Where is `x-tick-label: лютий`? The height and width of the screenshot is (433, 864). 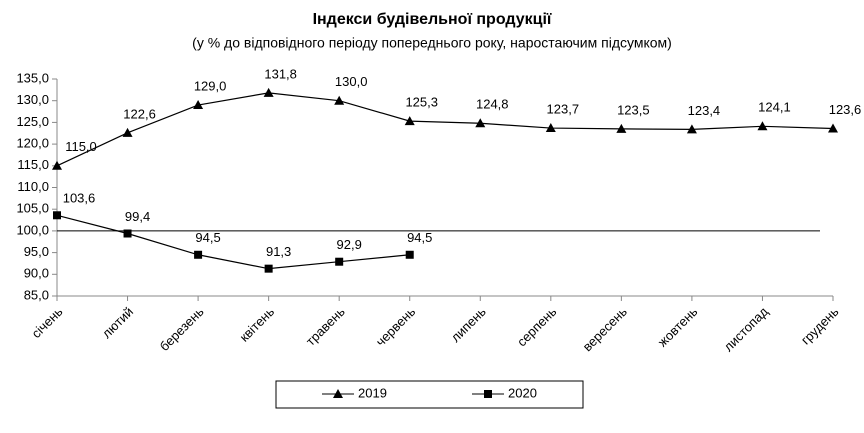 x-tick-label: лютий is located at coordinates (117, 322).